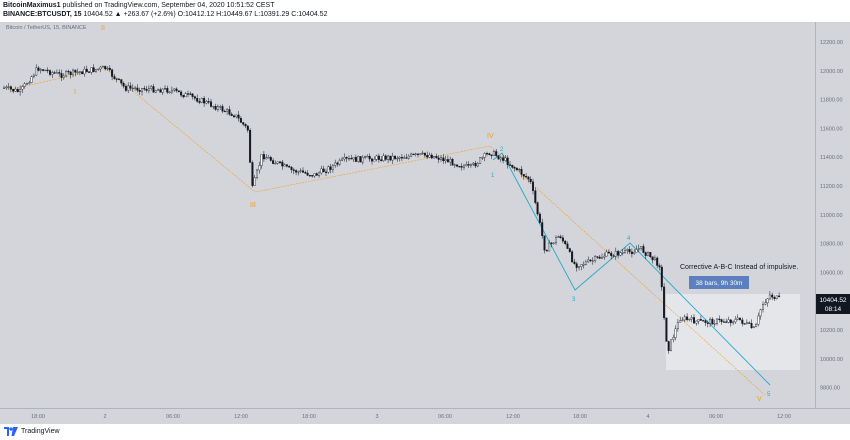  Describe the element at coordinates (830, 389) in the screenshot. I see `price-tick-label: 9800.00` at that location.